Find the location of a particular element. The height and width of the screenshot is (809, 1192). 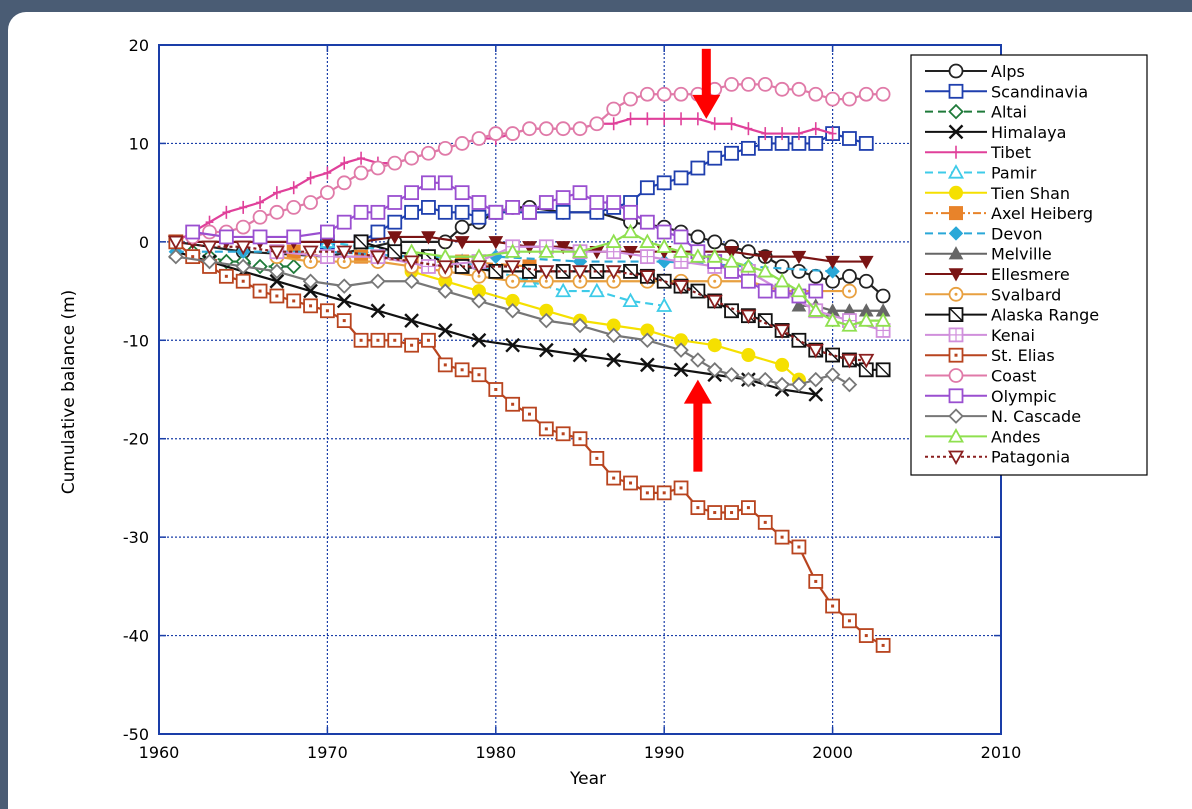

x-axis-label: Year is located at coordinates (587, 779).